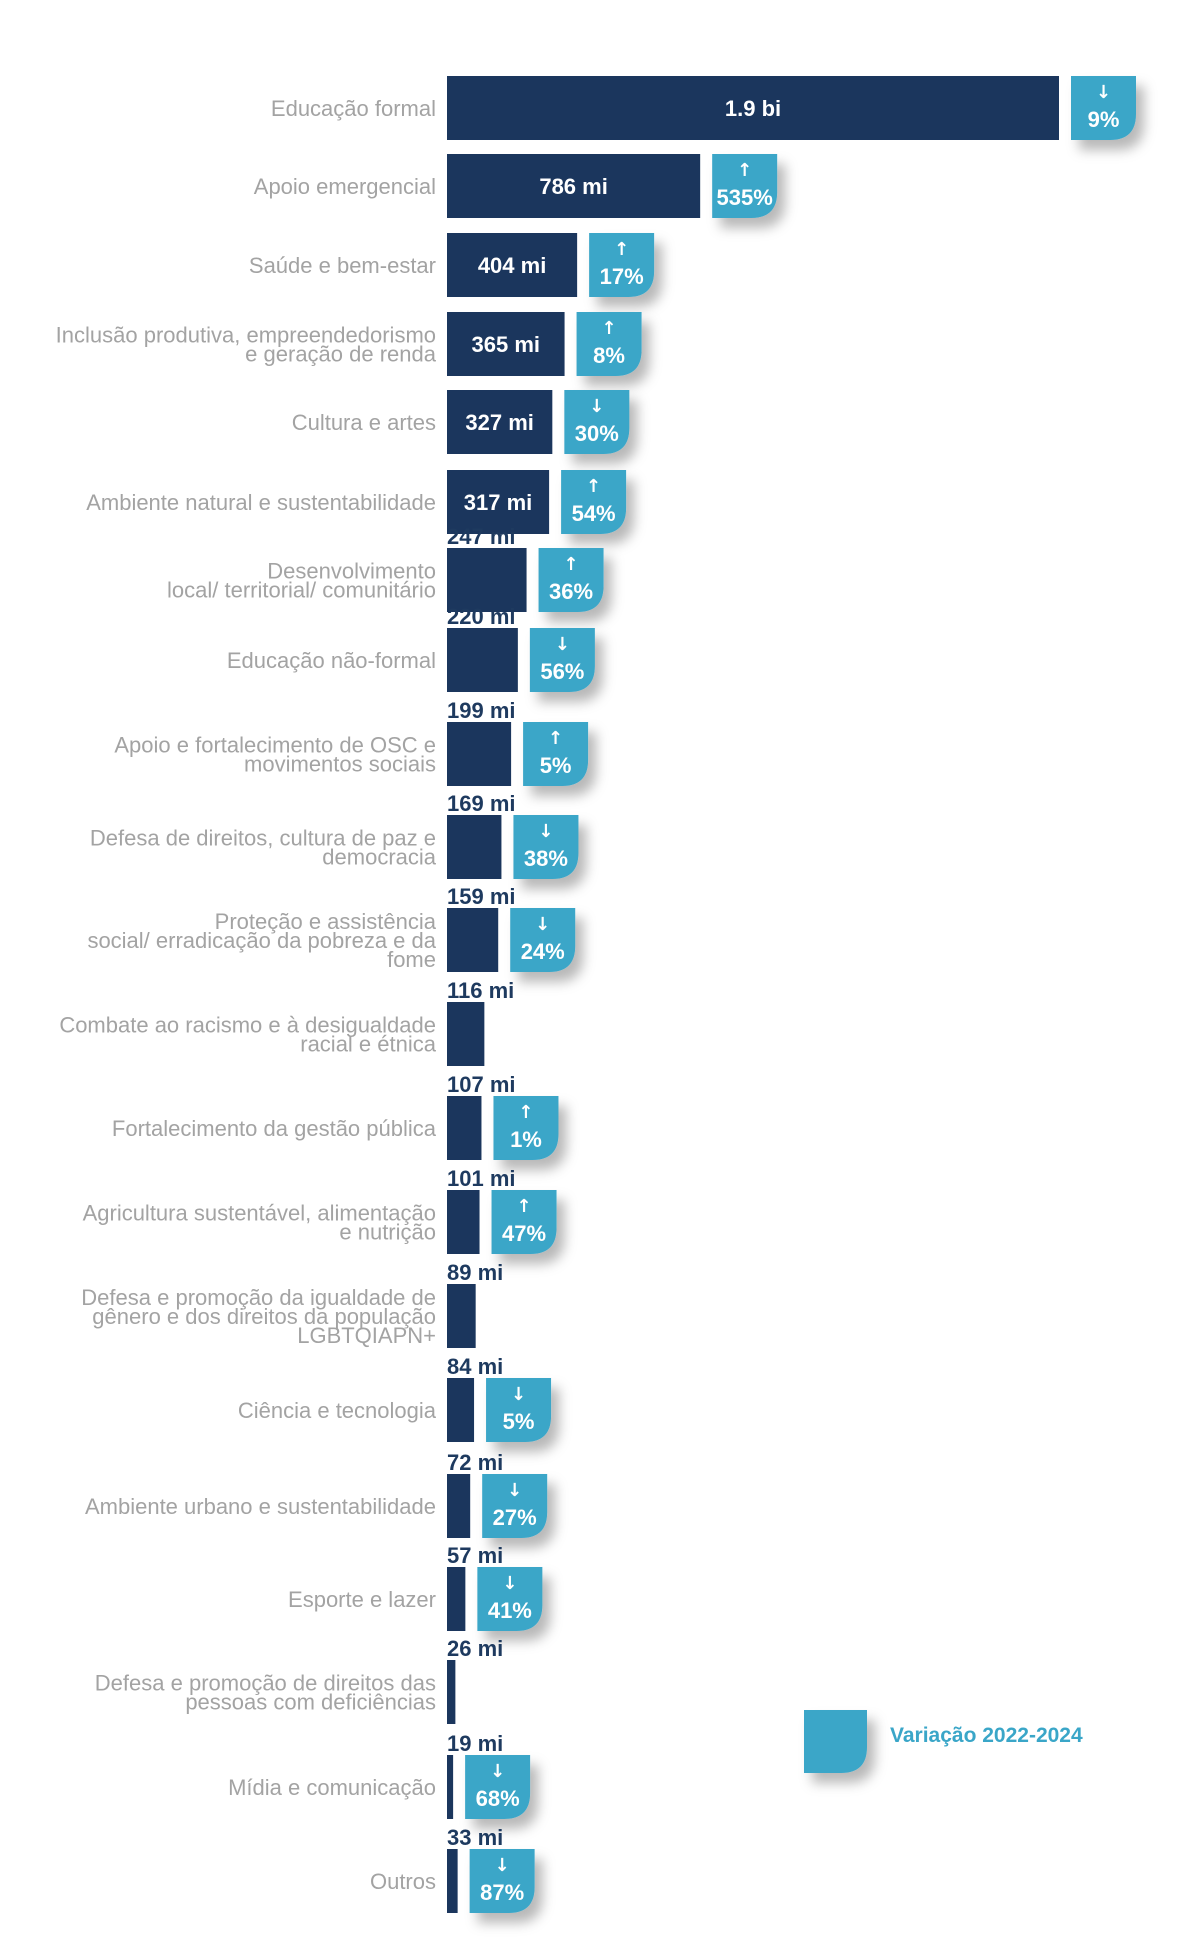 The image size is (1200, 1952). Describe the element at coordinates (622, 276) in the screenshot. I see `variation-label: 17%` at that location.